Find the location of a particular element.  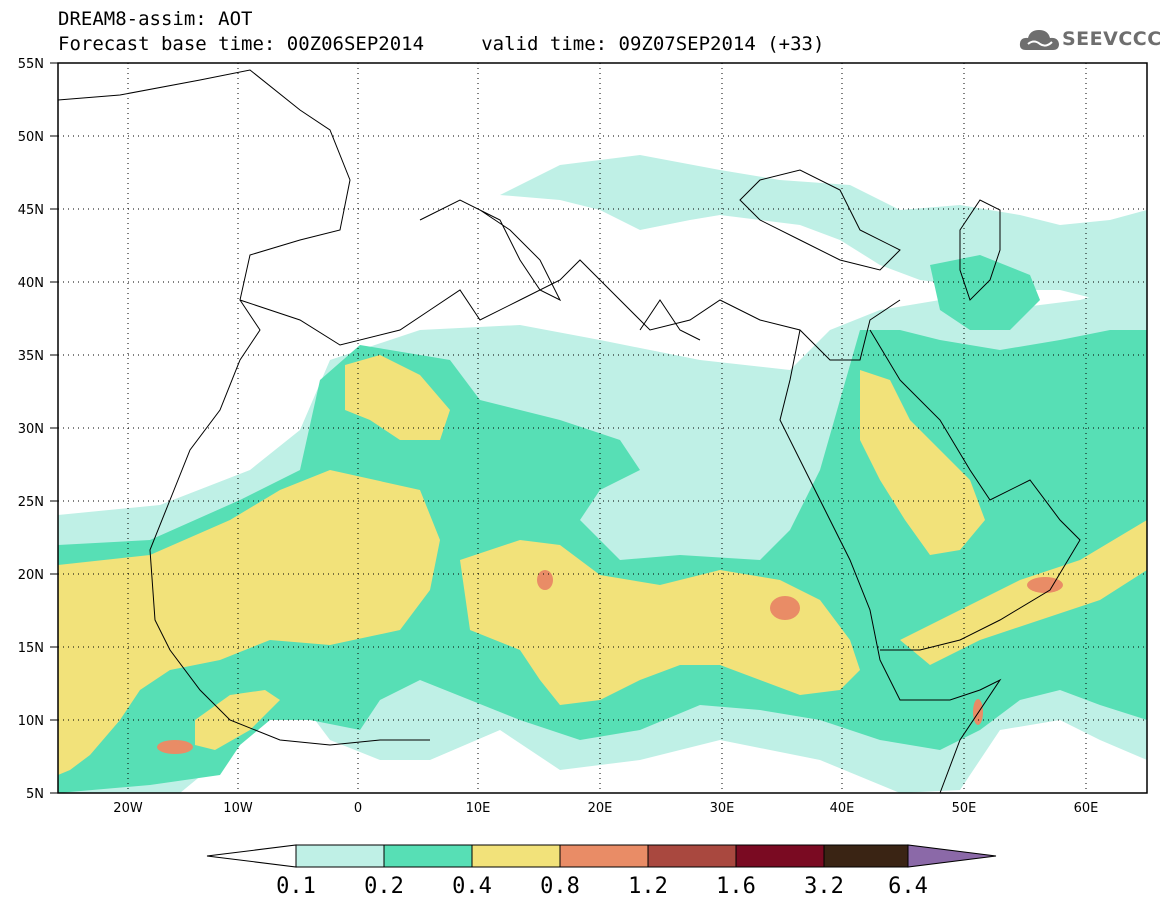

lat-label: 45N is located at coordinates (31, 210).